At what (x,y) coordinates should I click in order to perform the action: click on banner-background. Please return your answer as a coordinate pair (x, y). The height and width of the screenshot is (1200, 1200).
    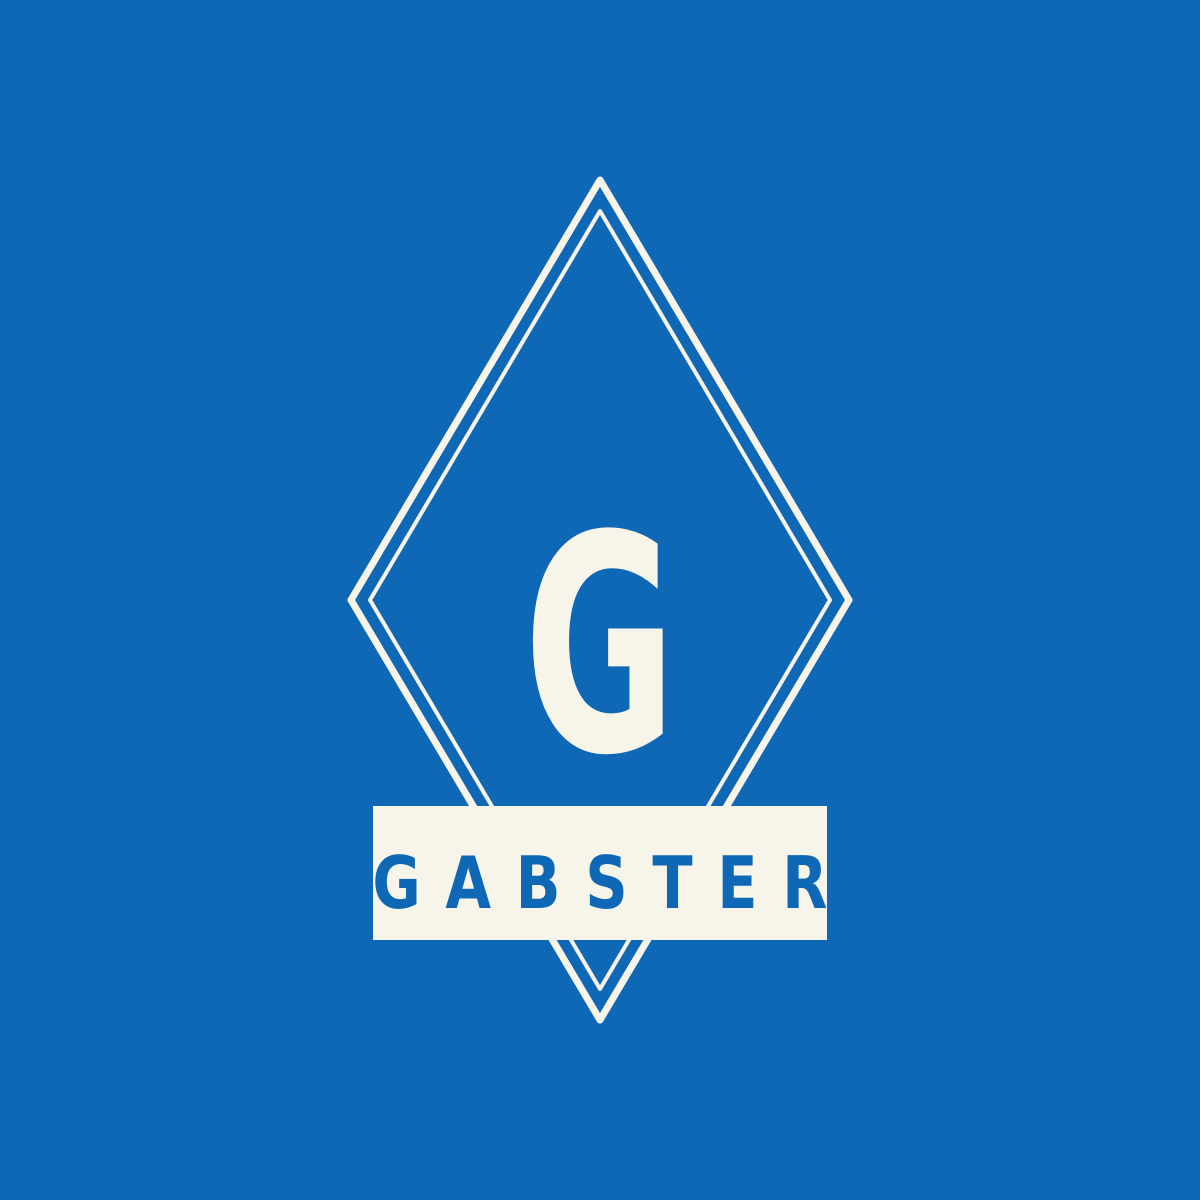
    Looking at the image, I should click on (600, 873).